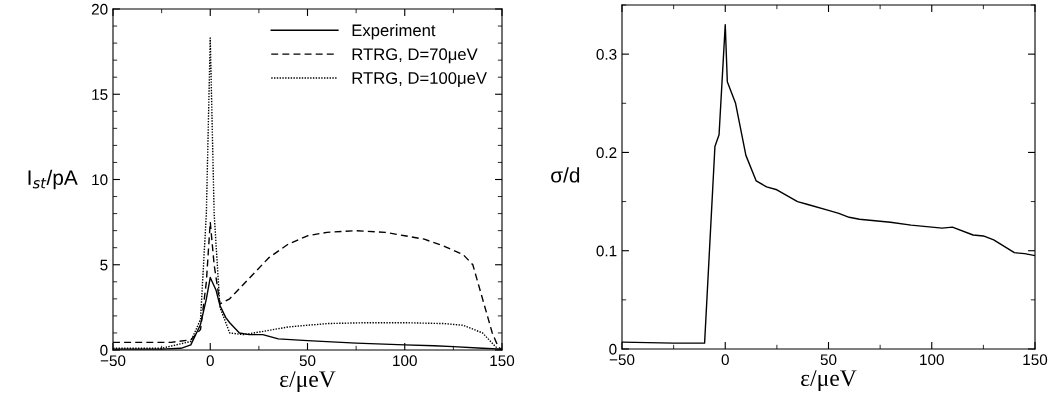 This screenshot has height=407, width=1051. What do you see at coordinates (565, 175) in the screenshot?
I see `y-axis-title: σ/d` at bounding box center [565, 175].